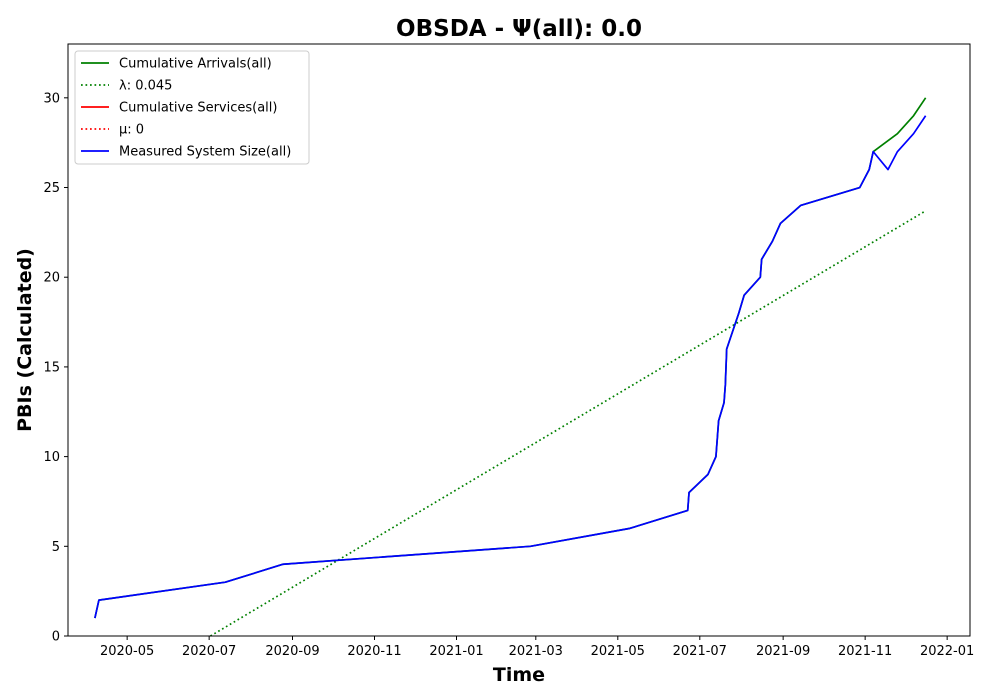 This screenshot has width=1000, height=700. Describe the element at coordinates (51, 457) in the screenshot. I see `y-tick-label: 10` at that location.